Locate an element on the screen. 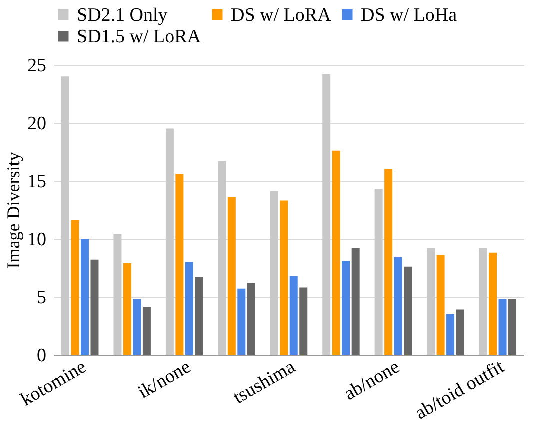  y-tick-label: 5 is located at coordinates (41, 298).